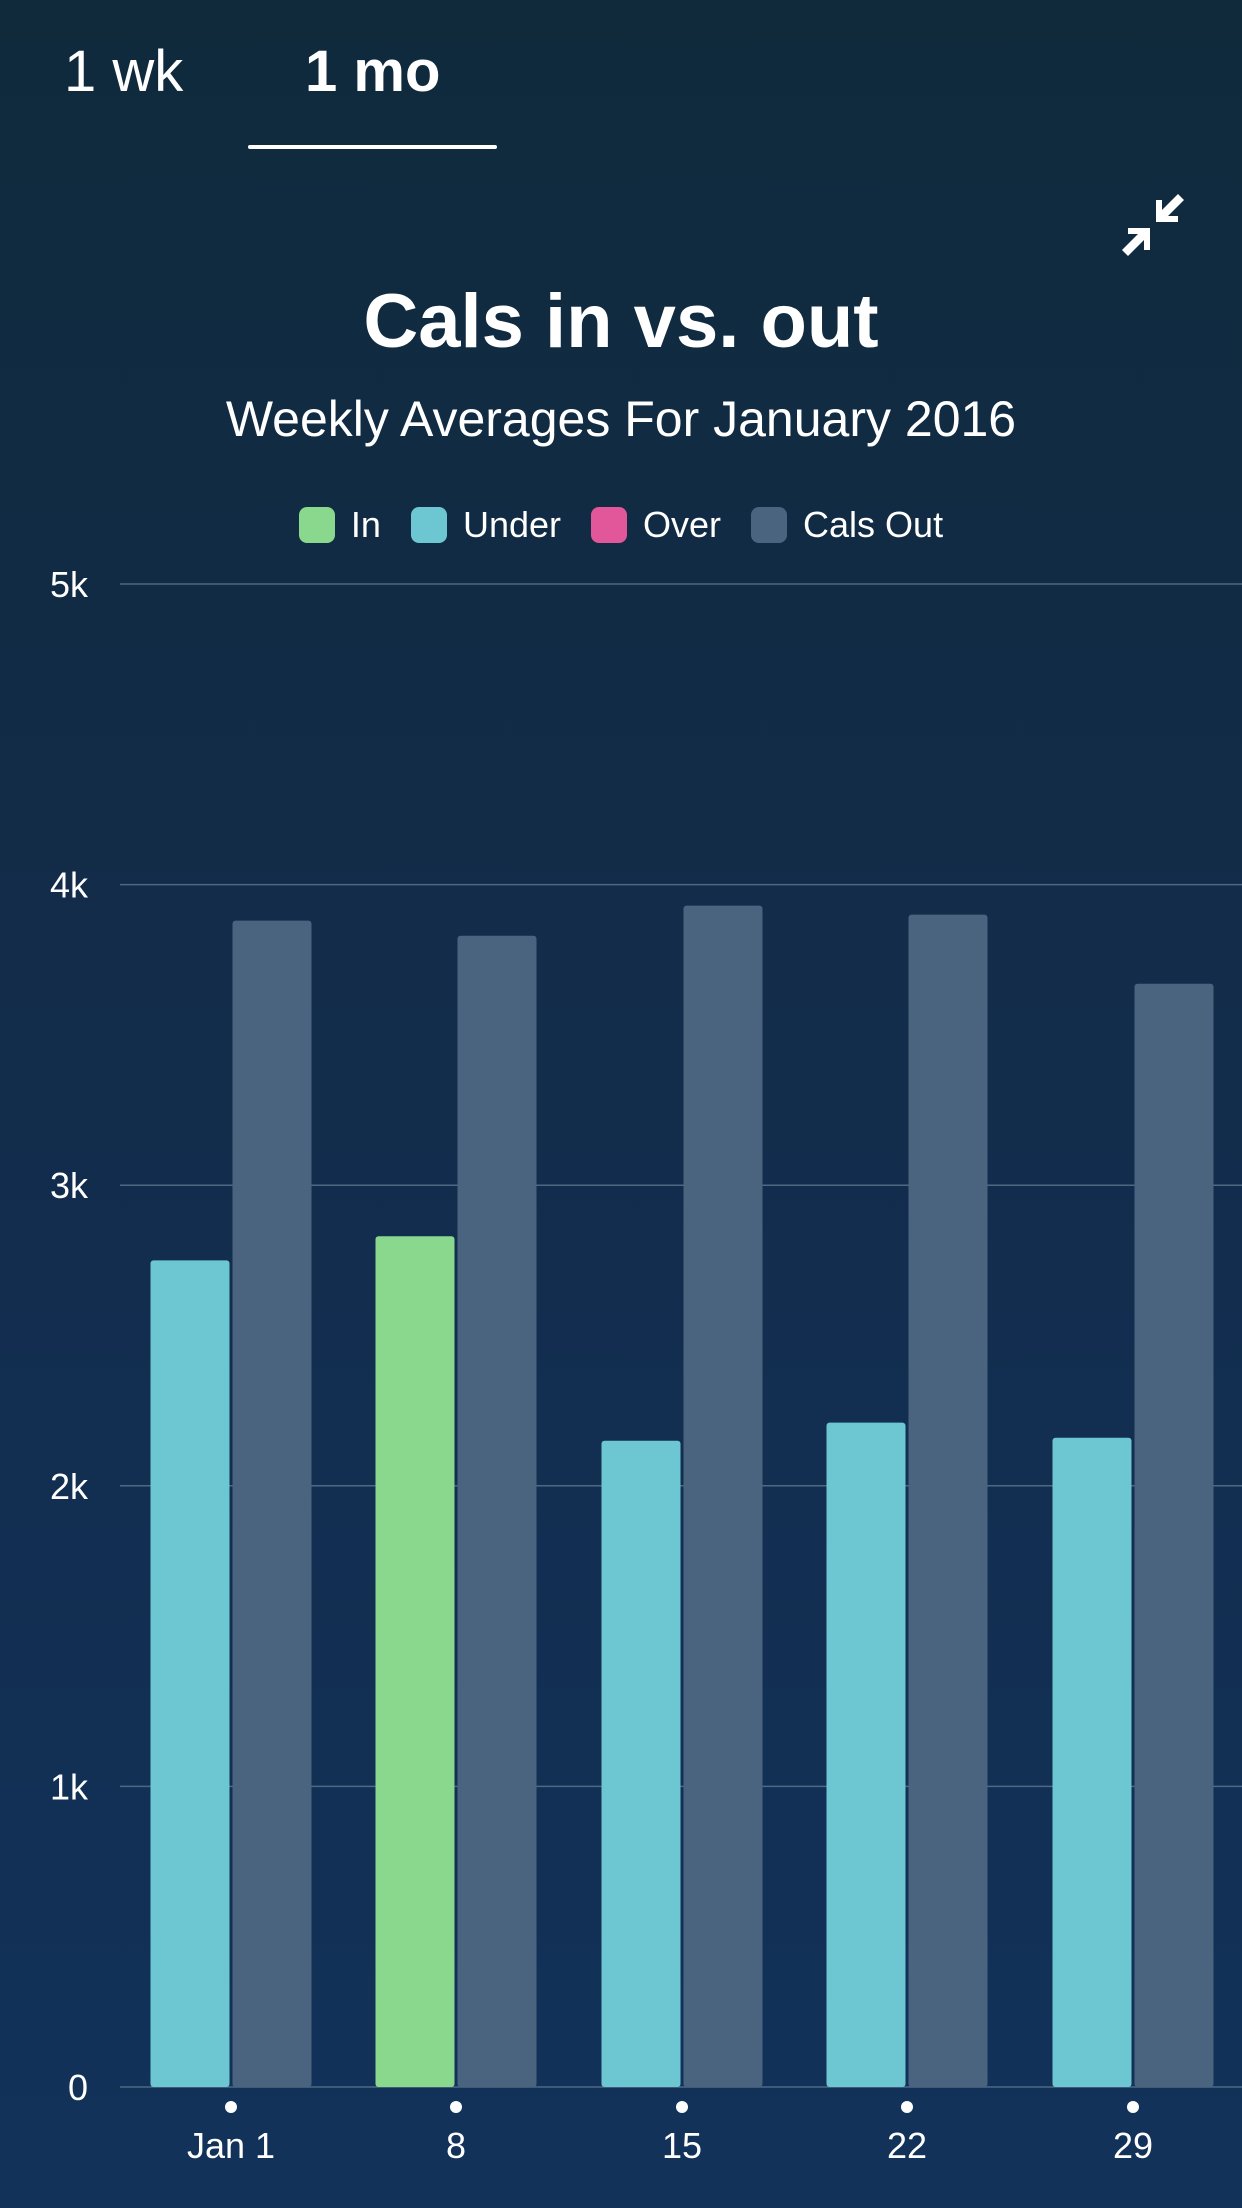  Describe the element at coordinates (682, 2145) in the screenshot. I see `x-tick-label: 15` at that location.